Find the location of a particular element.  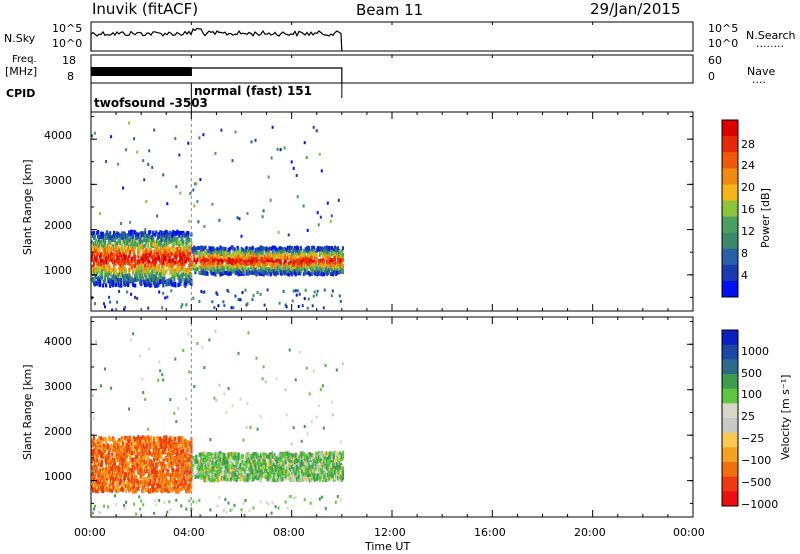

velocity-colorbar-seg is located at coordinates (730, 426).